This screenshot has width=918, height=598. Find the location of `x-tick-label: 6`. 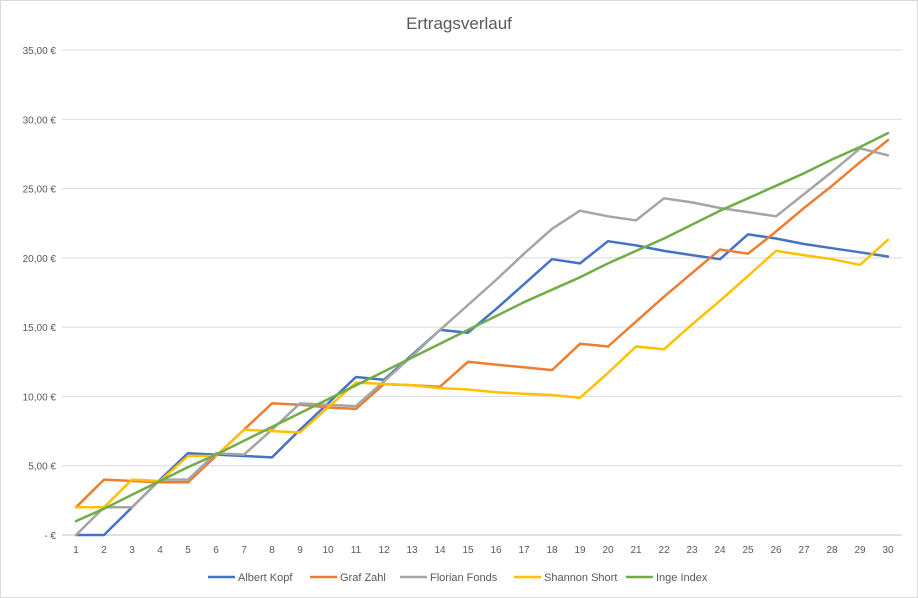

x-tick-label: 6 is located at coordinates (216, 550).